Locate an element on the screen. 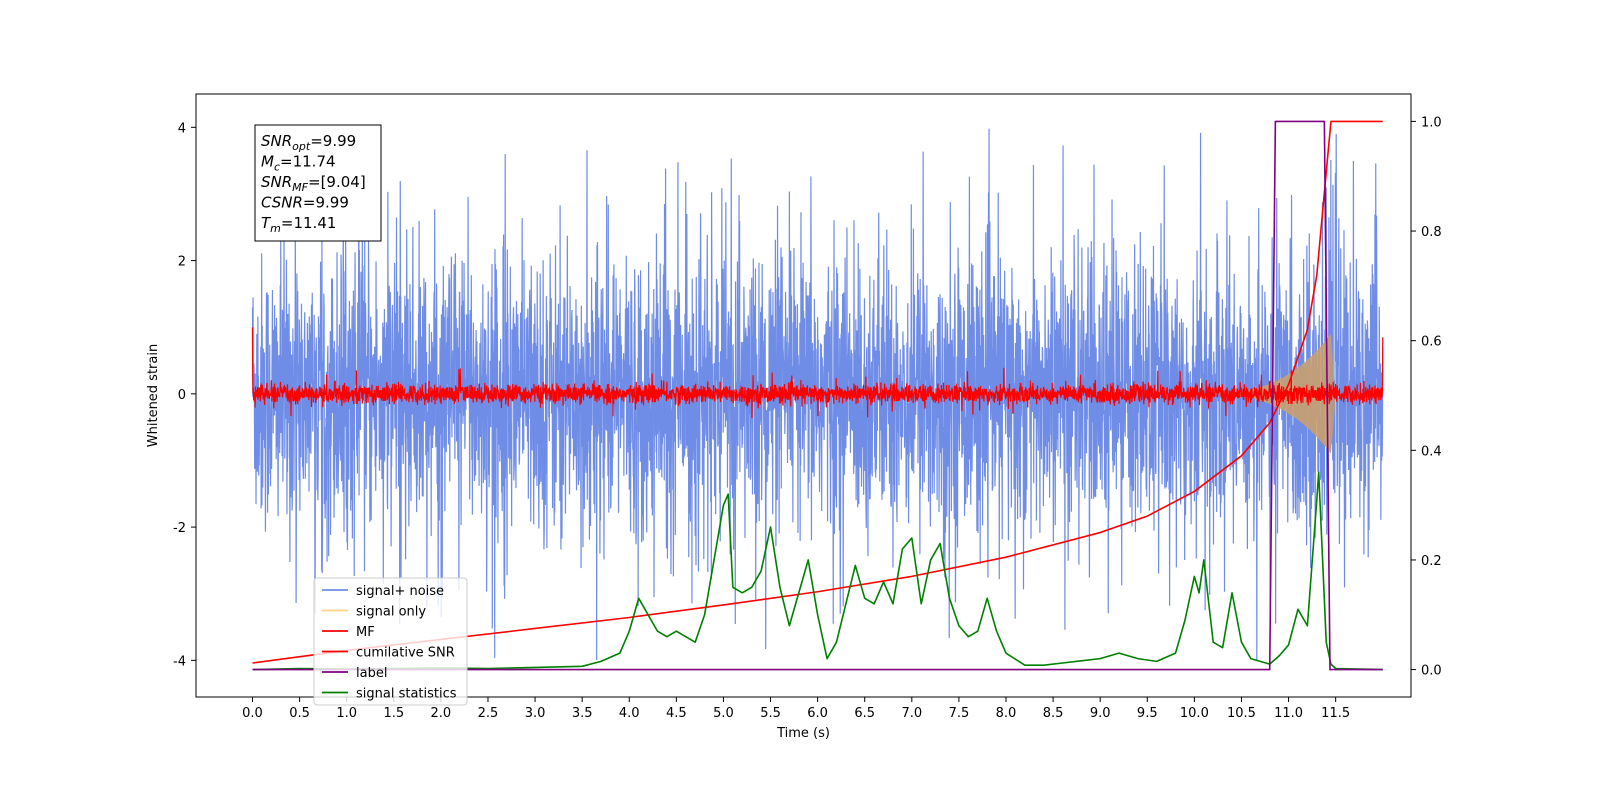 The image size is (1600, 800). x-tick-label-13: 6.5 is located at coordinates (864, 713).